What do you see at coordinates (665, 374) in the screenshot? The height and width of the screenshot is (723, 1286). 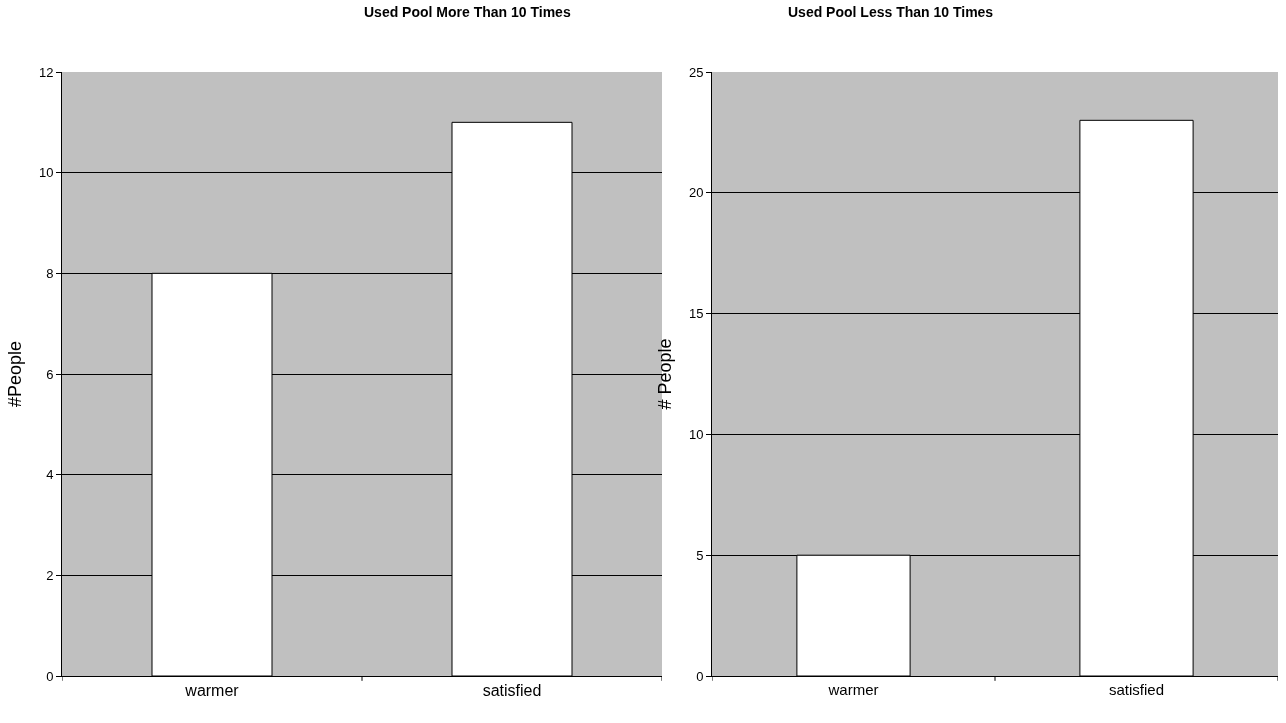 I see `y-axis-title: # People` at bounding box center [665, 374].